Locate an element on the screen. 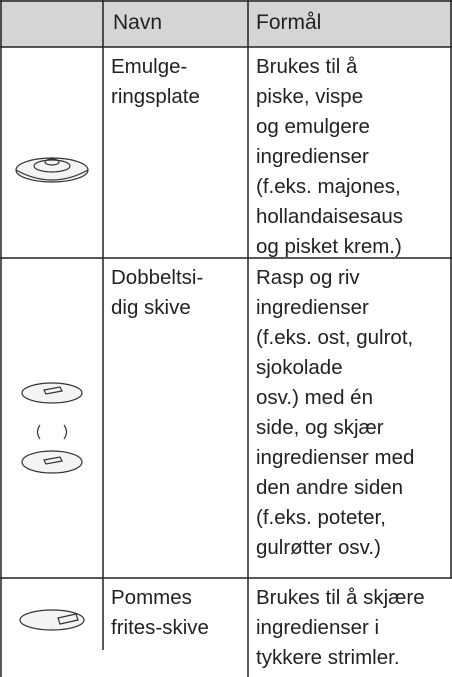  text-line: Dobbeltsi- is located at coordinates (157, 277).